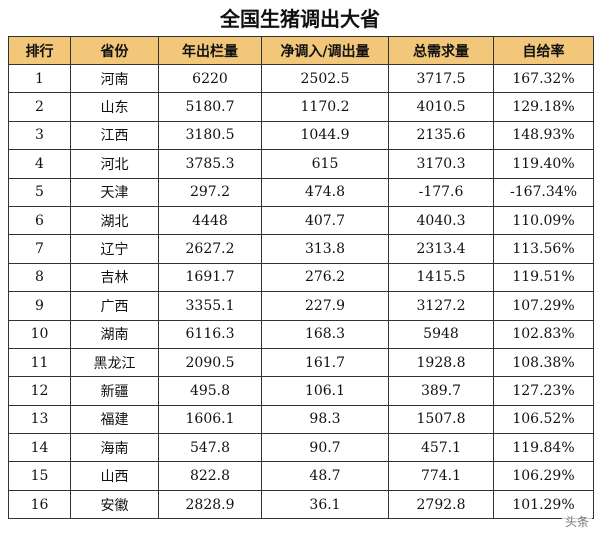 This screenshot has height=535, width=600. I want to click on table-row: 7 辽宁 2627.2 313.8 2313.4 113.56%, so click(301, 249).